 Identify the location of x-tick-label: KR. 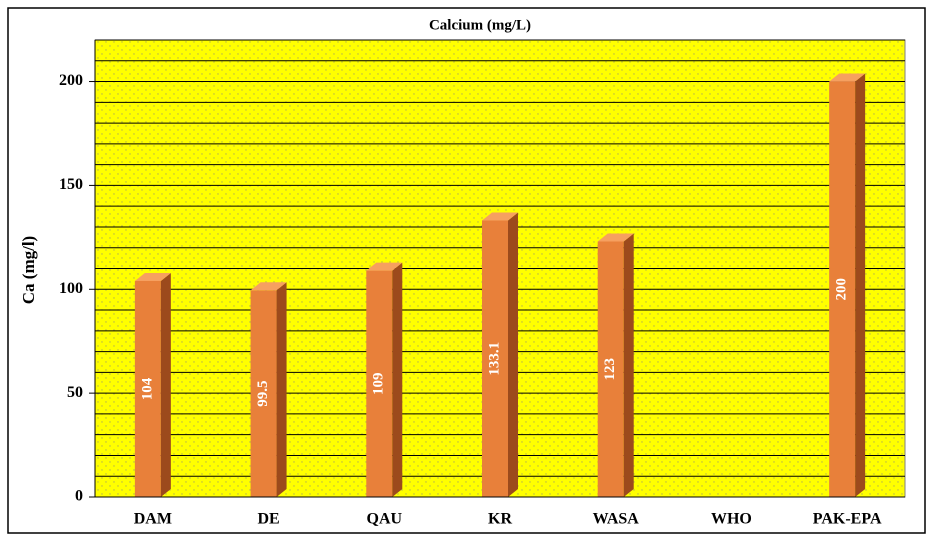
(500, 519).